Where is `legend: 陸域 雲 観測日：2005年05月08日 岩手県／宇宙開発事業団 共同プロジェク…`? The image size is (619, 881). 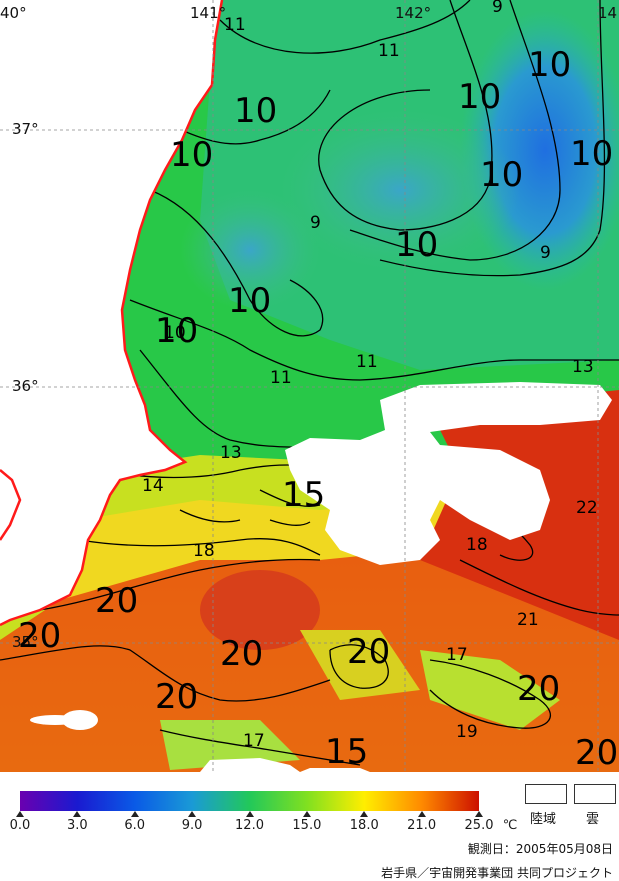
legend: 陸域 雲 観測日：2005年05月08日 岩手県／宇宙開発事業団 共同プロジェク… is located at coordinates (309, 826).